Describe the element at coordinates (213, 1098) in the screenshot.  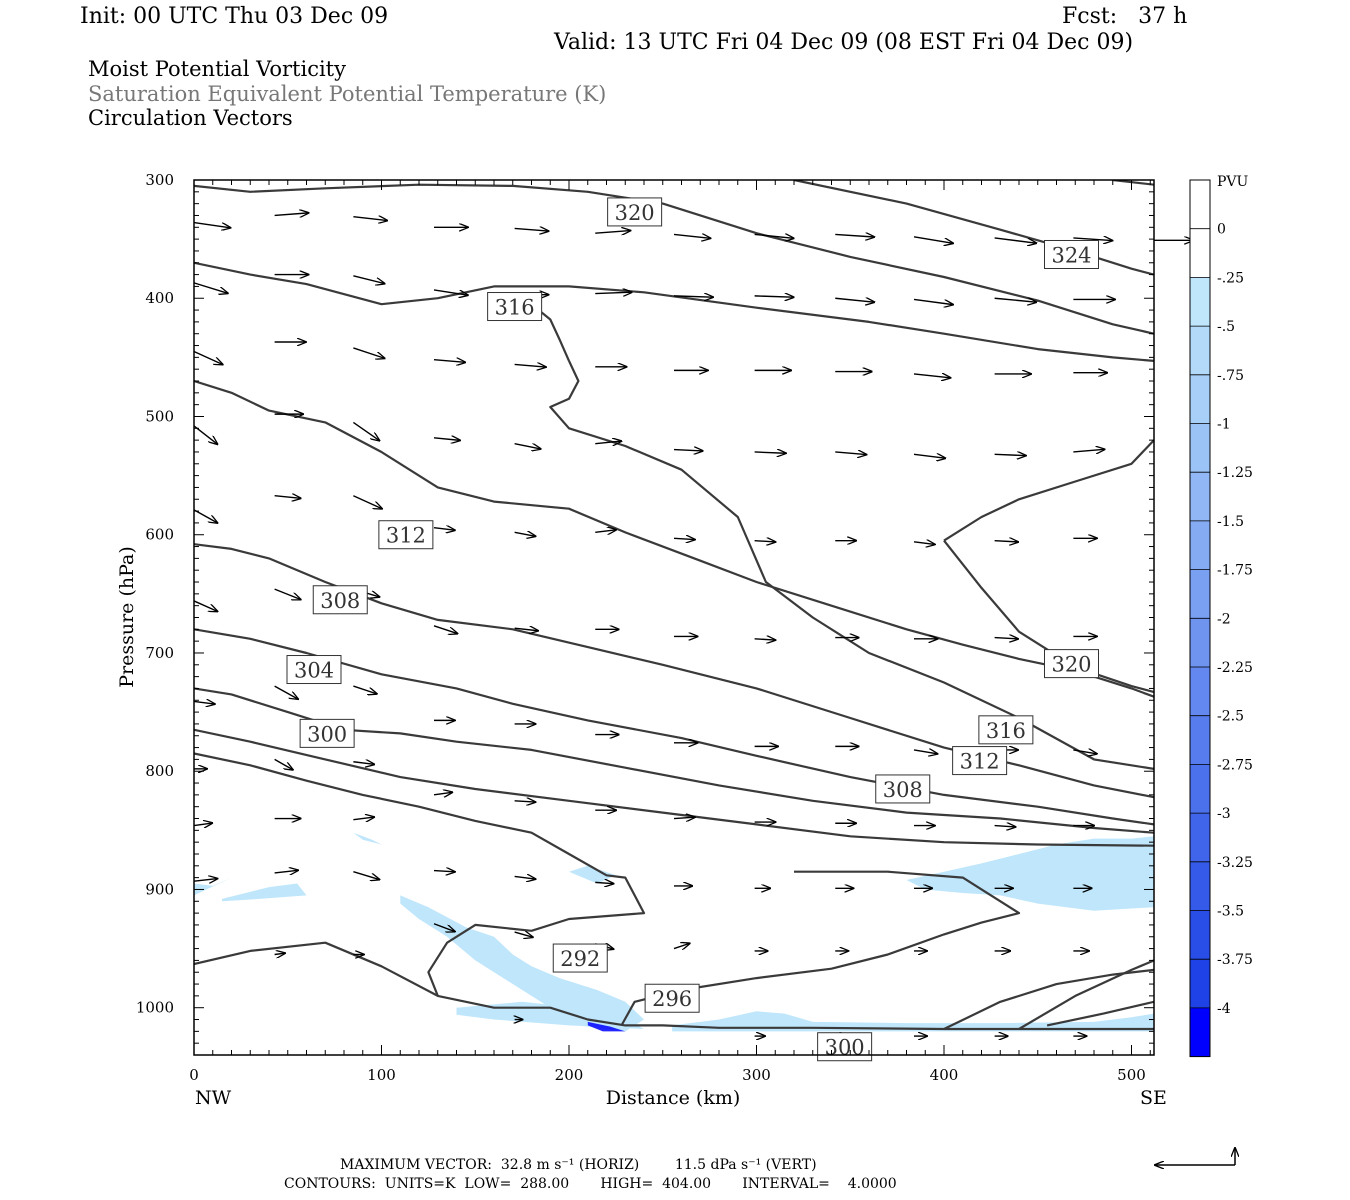
I see `x-end-left-label: NW` at that location.